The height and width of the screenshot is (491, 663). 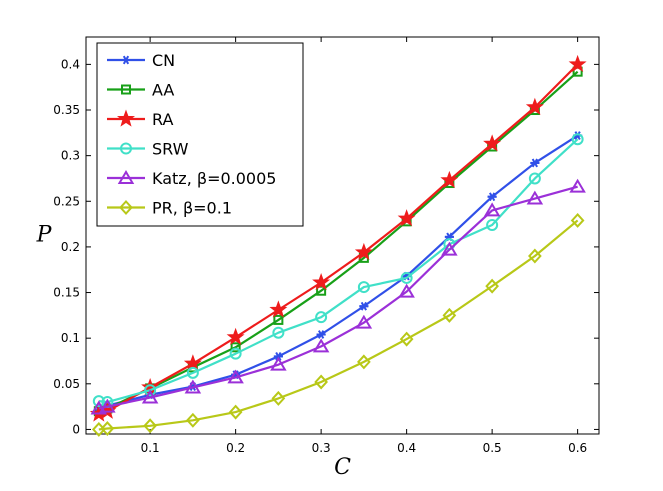 I want to click on x-tick-label: 0.1, so click(x=150, y=448).